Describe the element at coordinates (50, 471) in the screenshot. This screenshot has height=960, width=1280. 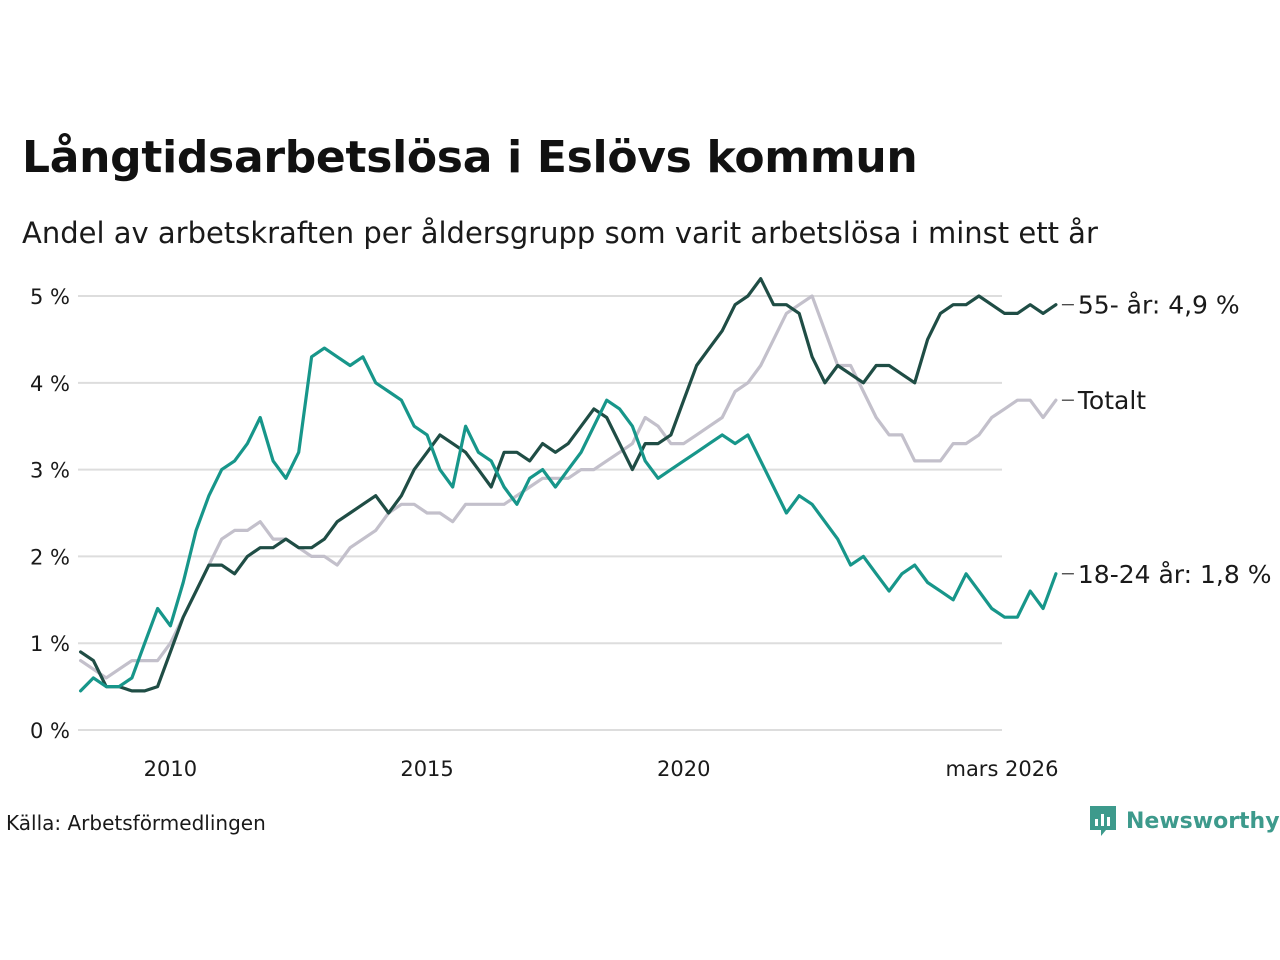
I see `y-tick-label: 3 %` at that location.